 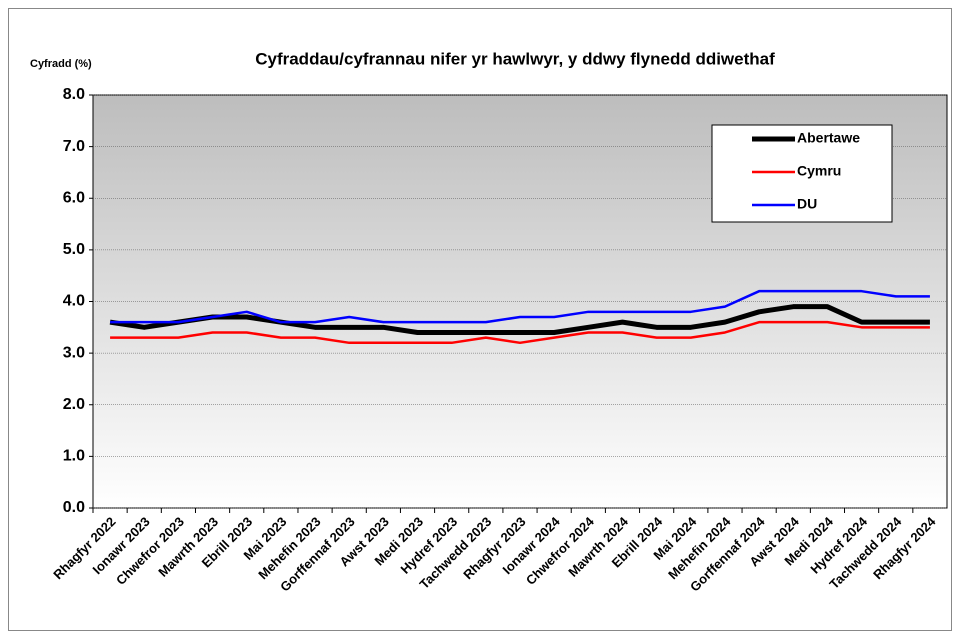 What do you see at coordinates (74, 507) in the screenshot?
I see `y-tick-label: 0.0` at bounding box center [74, 507].